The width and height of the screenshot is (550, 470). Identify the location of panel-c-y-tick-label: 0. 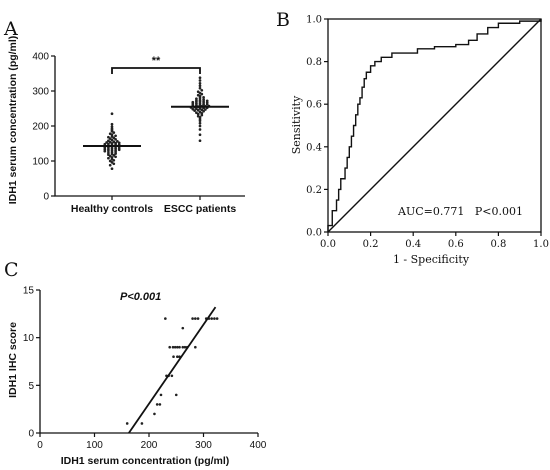
(31, 434).